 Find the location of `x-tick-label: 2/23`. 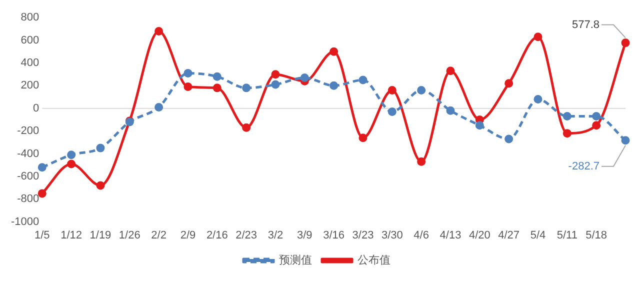

x-tick-label: 2/23 is located at coordinates (247, 235).